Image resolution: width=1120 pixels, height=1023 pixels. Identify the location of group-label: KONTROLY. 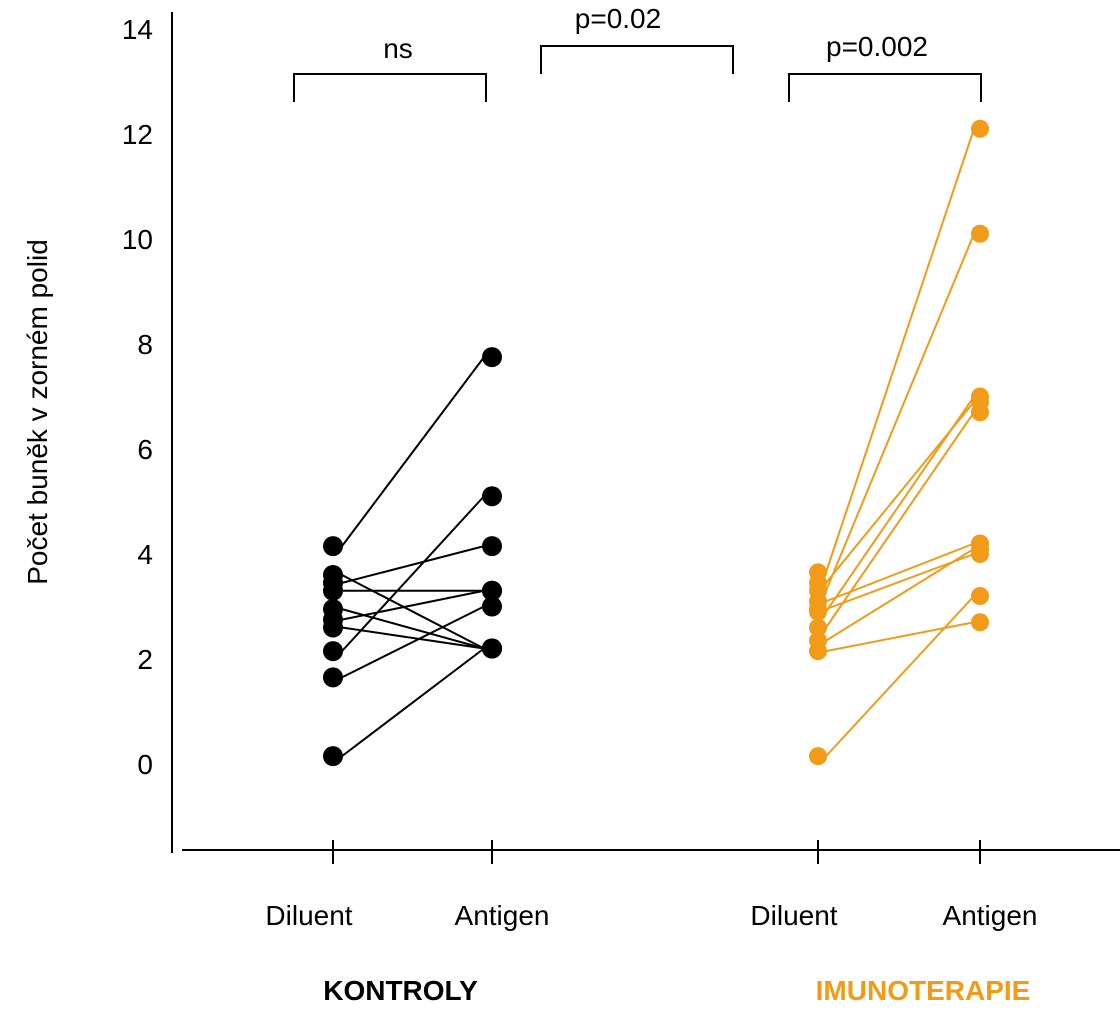
(400, 990).